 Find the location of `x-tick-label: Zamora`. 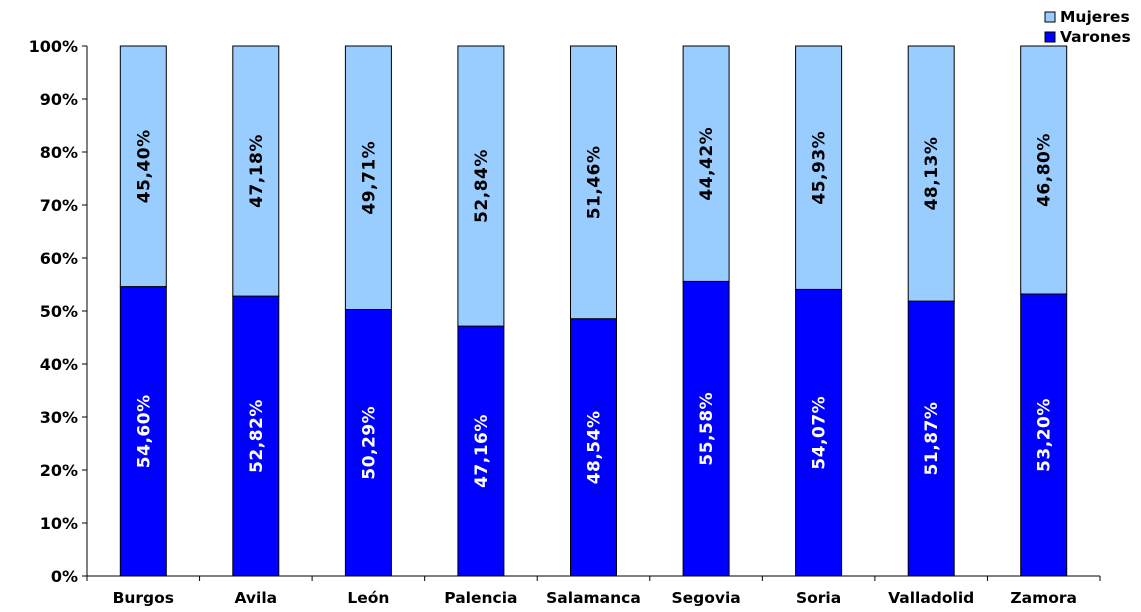

x-tick-label: Zamora is located at coordinates (1043, 598).